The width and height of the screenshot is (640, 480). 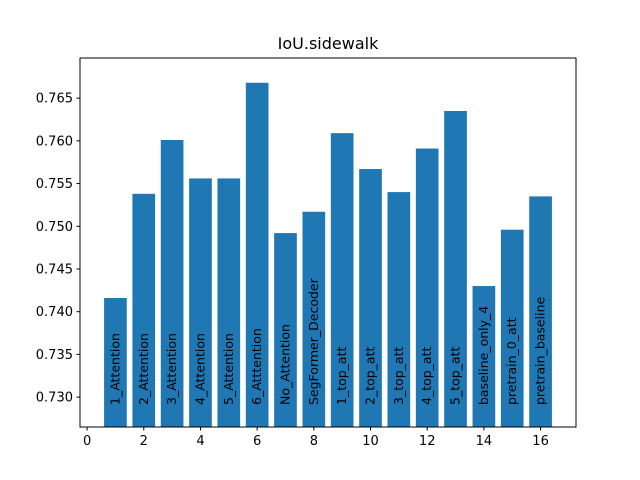 I want to click on y-tick-label: 0.740, so click(x=54, y=312).